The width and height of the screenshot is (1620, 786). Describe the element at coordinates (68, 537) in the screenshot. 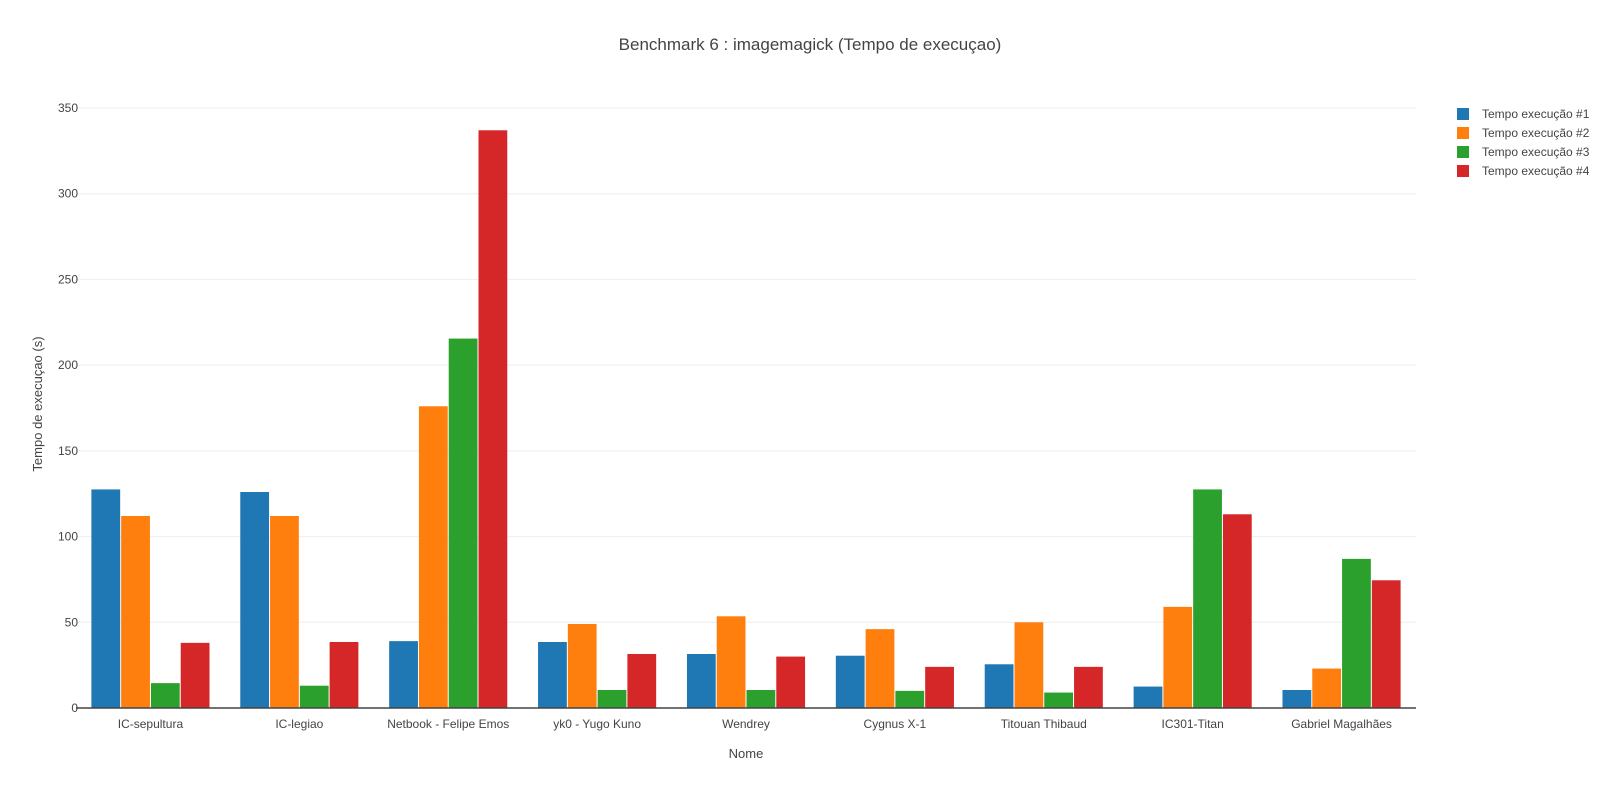

I see `y-tick-label: 100` at that location.